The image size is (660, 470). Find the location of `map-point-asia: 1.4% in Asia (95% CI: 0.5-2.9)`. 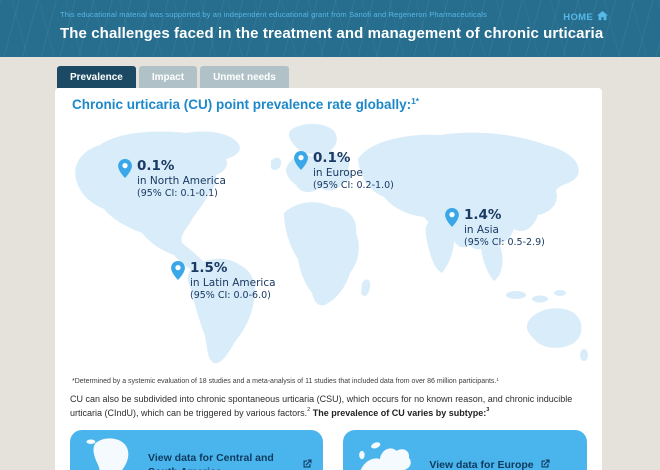

map-point-asia: 1.4% in Asia (95% CI: 0.5-2.9) is located at coordinates (495, 228).